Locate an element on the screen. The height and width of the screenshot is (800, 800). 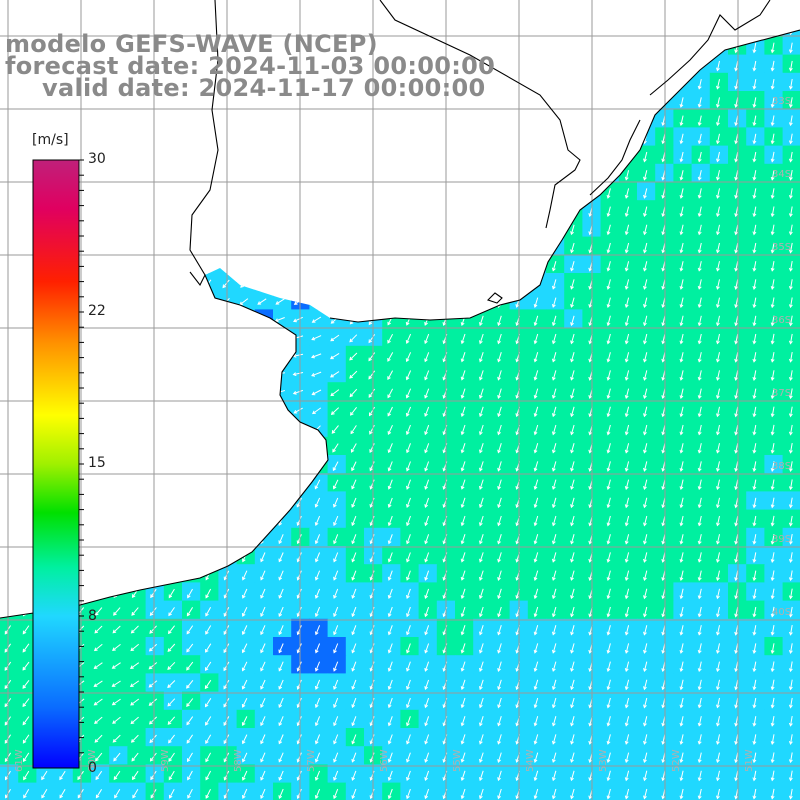
longitude-label: 58W is located at coordinates (238, 760).